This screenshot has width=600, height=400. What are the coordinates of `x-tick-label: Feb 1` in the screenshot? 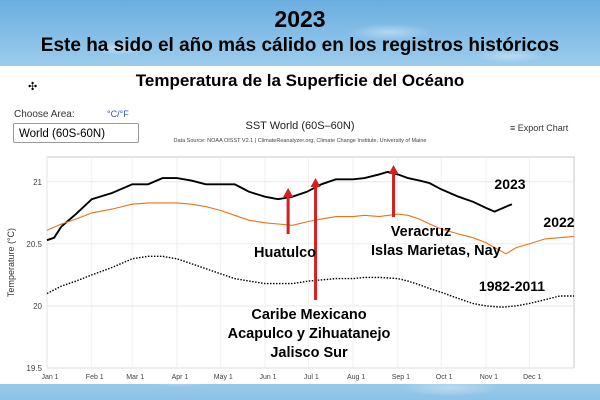 It's located at (95, 377).